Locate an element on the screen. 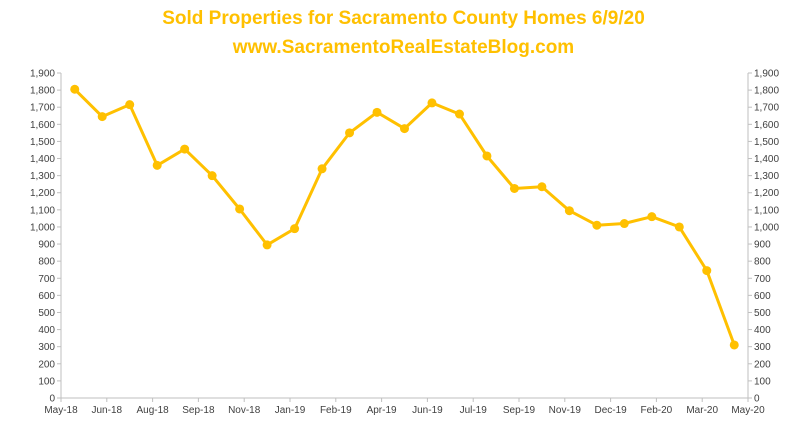 The image size is (807, 442). x-tick-label: Nov-19 is located at coordinates (565, 410).